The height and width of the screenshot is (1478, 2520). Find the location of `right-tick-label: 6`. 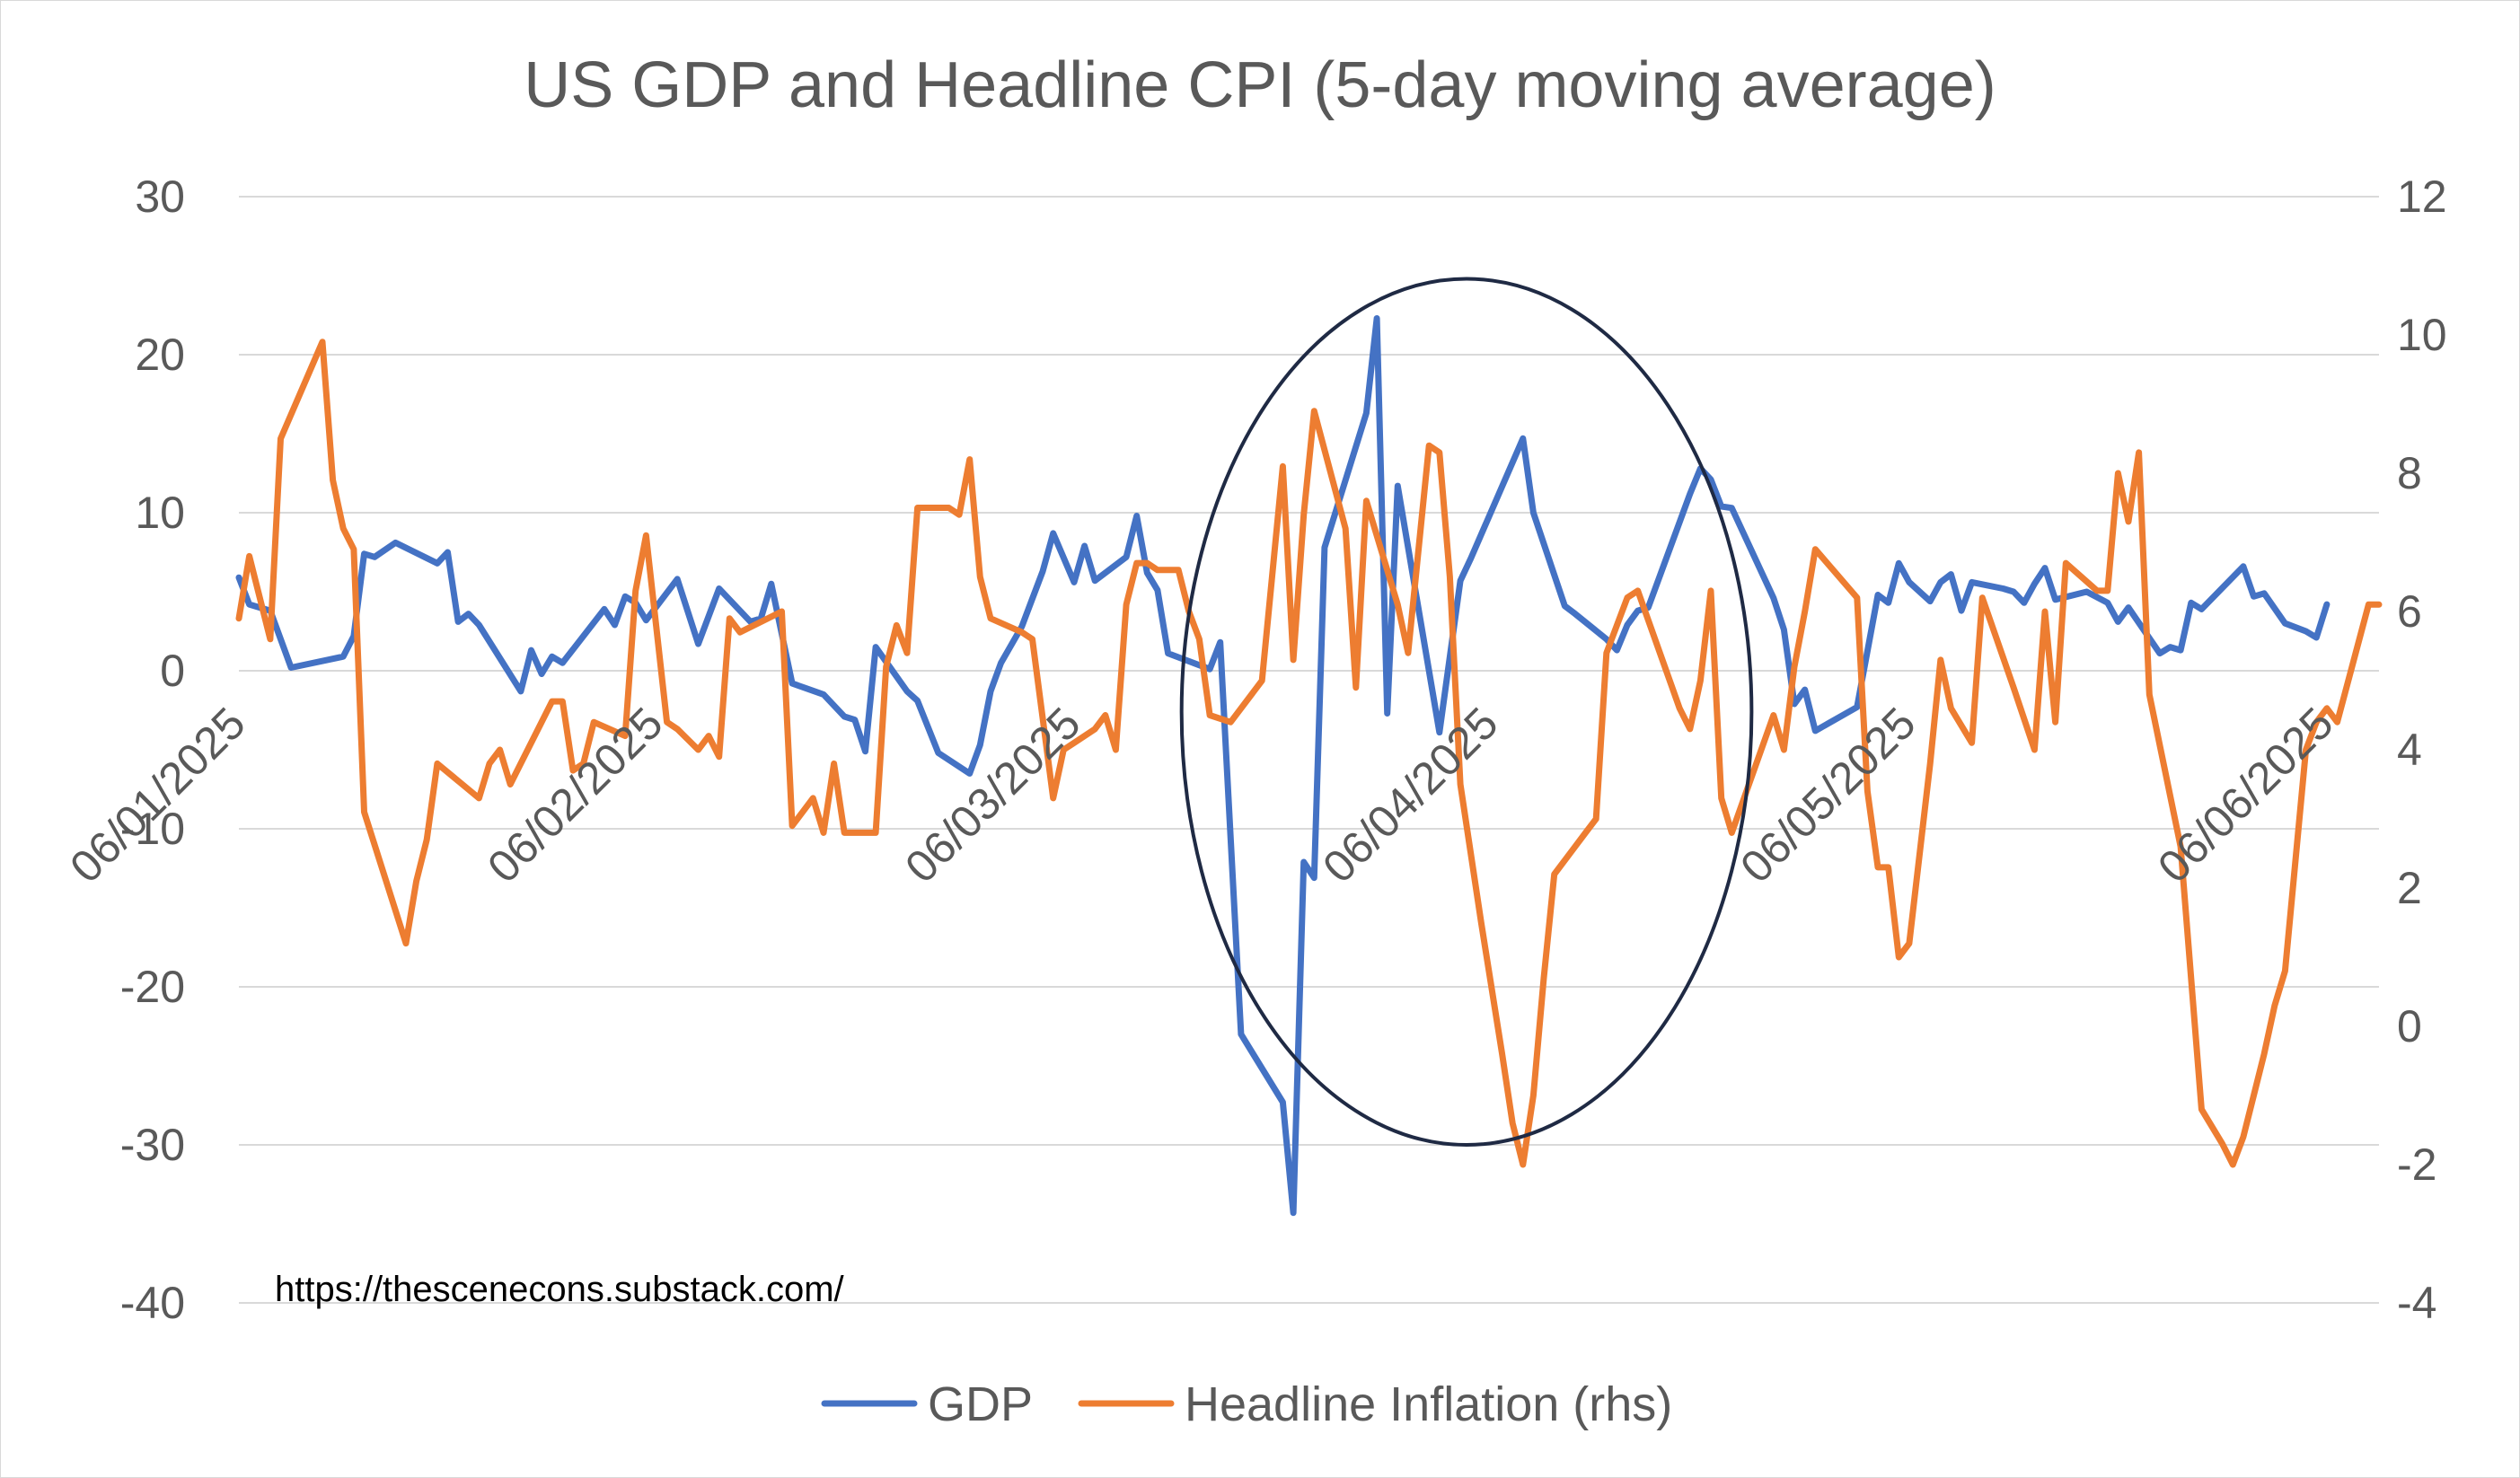

right-tick-label: 6 is located at coordinates (2409, 612).